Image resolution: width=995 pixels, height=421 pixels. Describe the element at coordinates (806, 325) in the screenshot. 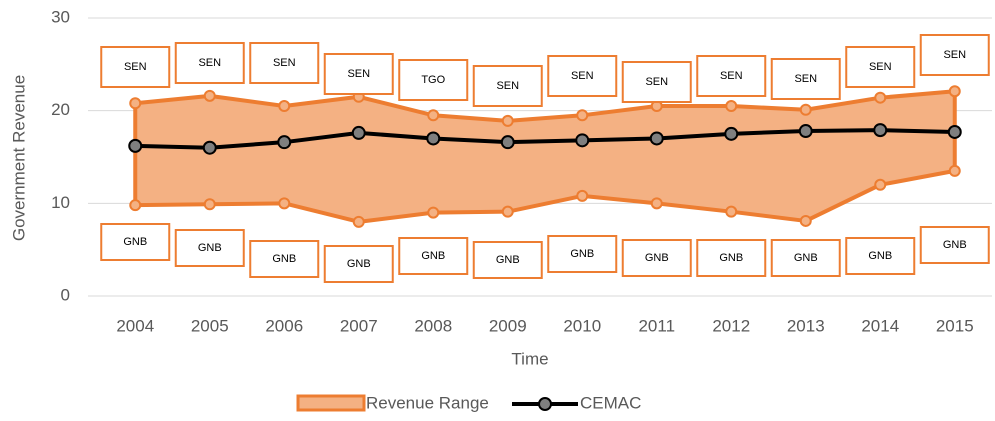

I see `x-tick-label: 2013` at that location.